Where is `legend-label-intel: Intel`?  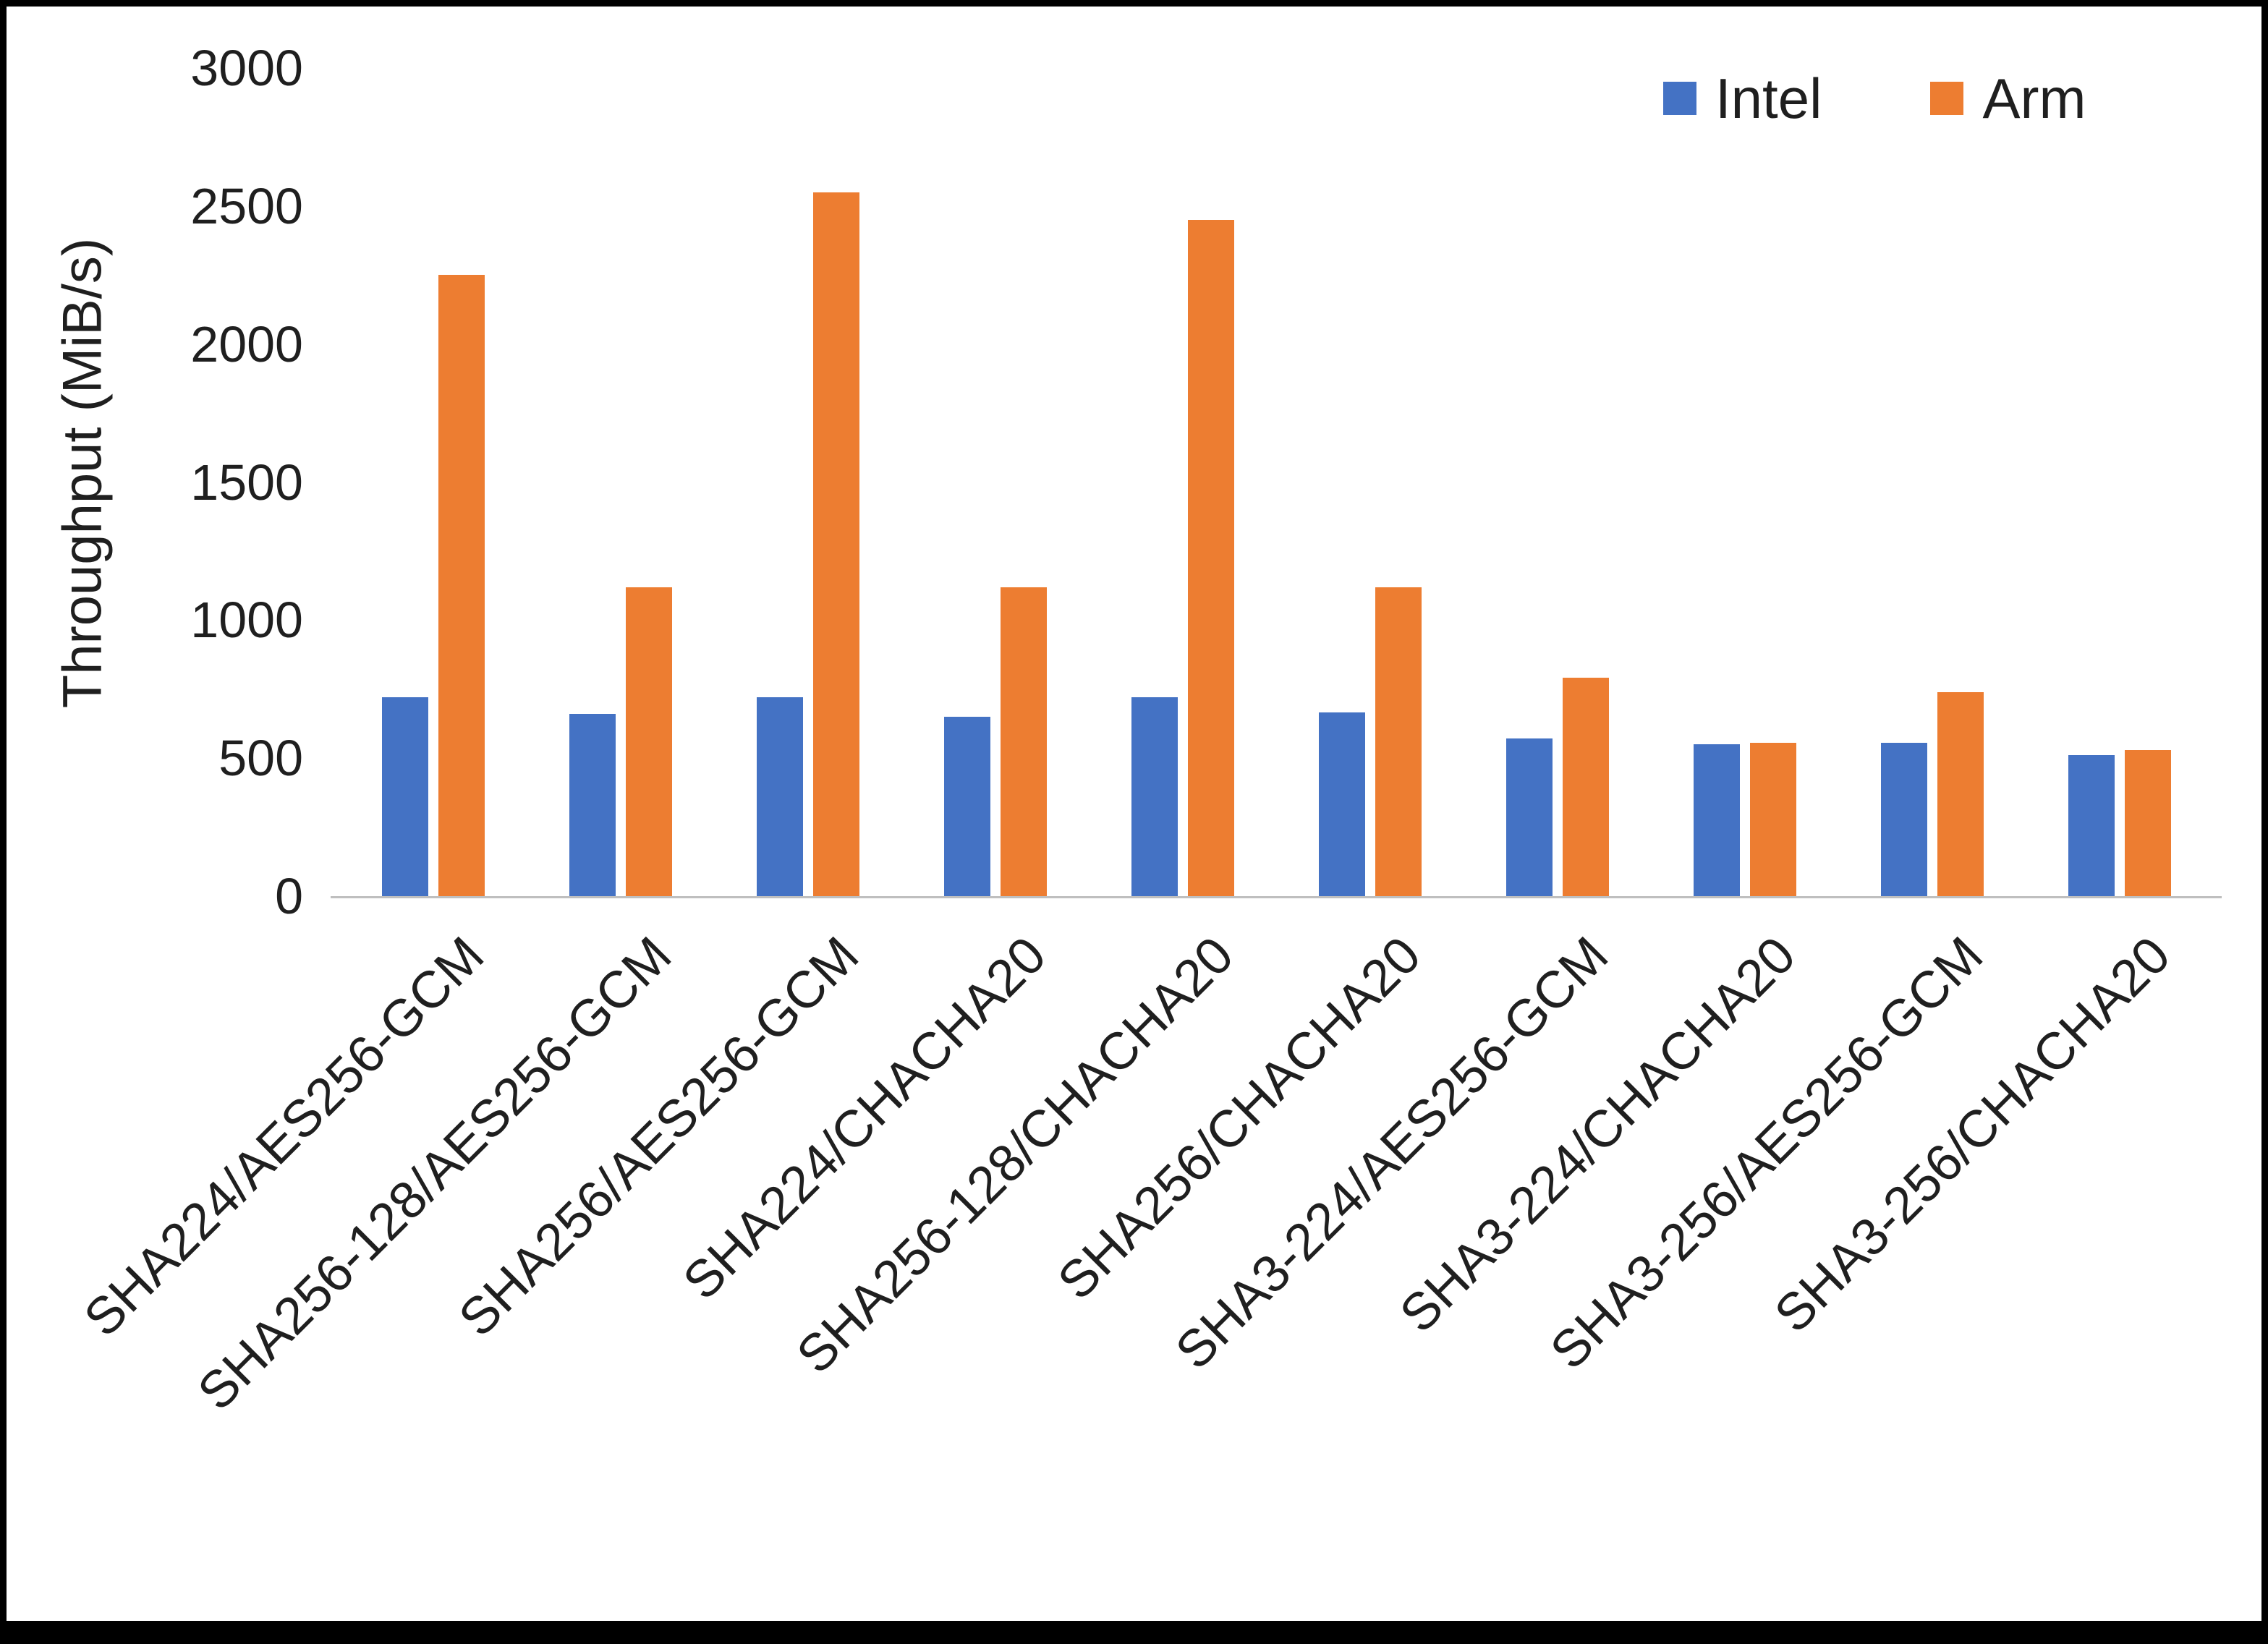
legend-label-intel: Intel is located at coordinates (1768, 98).